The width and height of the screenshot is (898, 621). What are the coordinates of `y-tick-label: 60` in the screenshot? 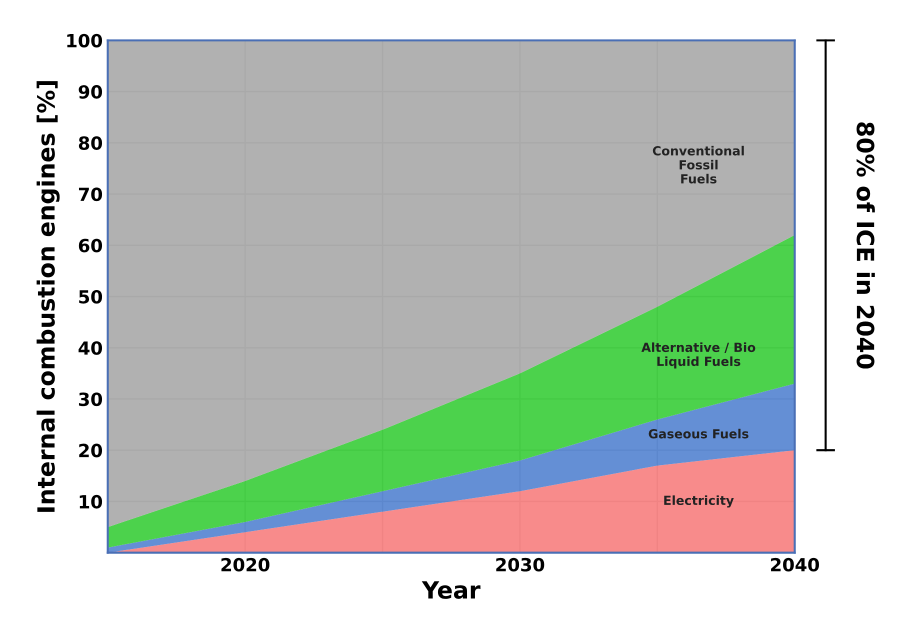 It's located at (90, 245).